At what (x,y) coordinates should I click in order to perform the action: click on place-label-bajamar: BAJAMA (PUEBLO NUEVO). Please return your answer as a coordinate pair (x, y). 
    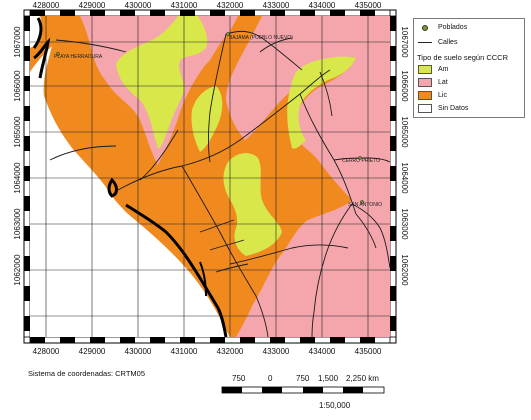
    Looking at the image, I should click on (261, 38).